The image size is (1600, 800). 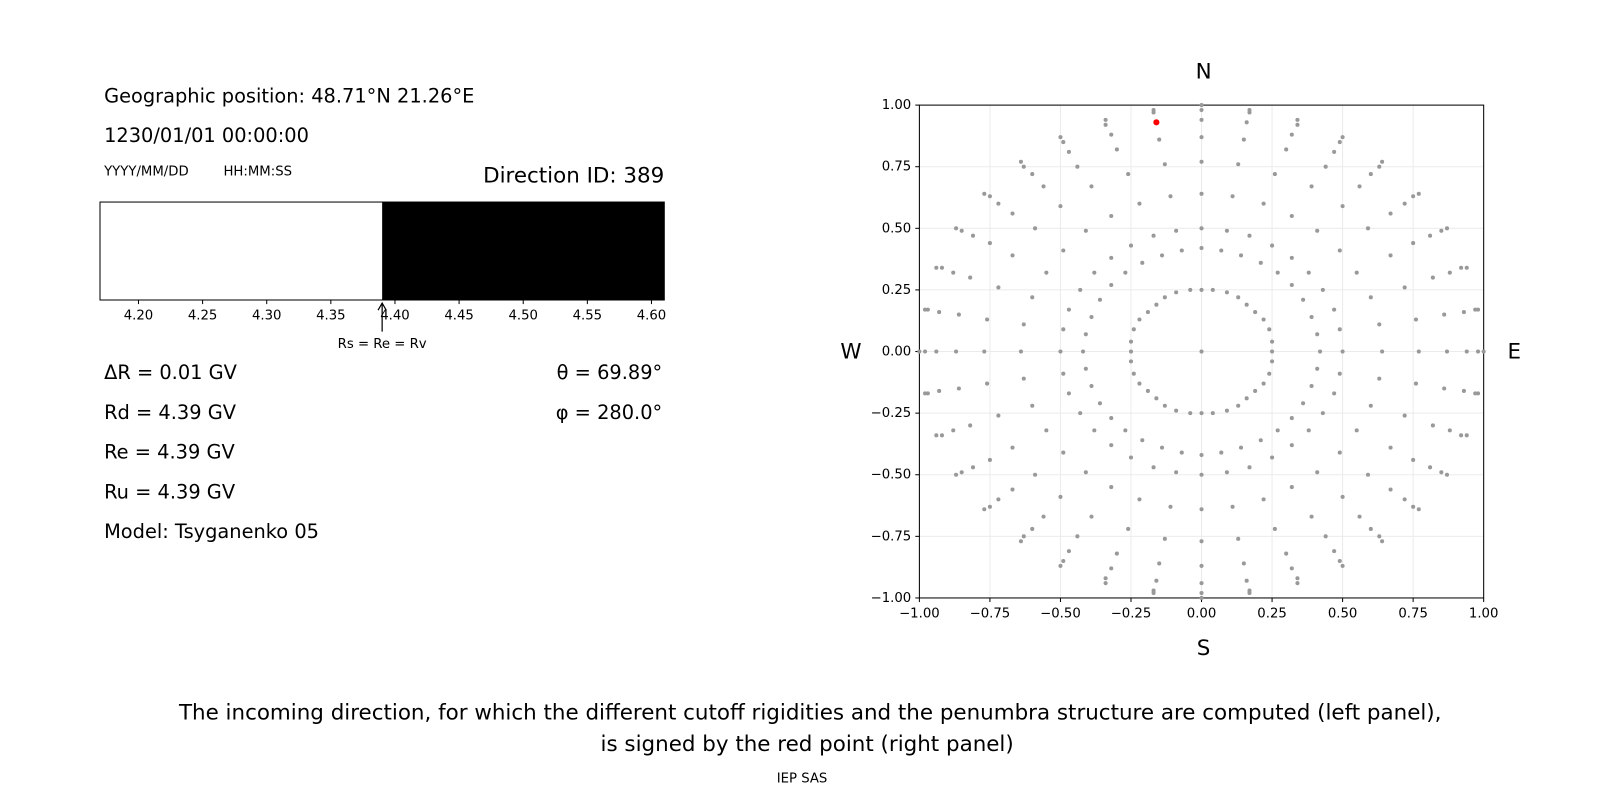 What do you see at coordinates (203, 315) in the screenshot?
I see `x-tick-label: 4.25` at bounding box center [203, 315].